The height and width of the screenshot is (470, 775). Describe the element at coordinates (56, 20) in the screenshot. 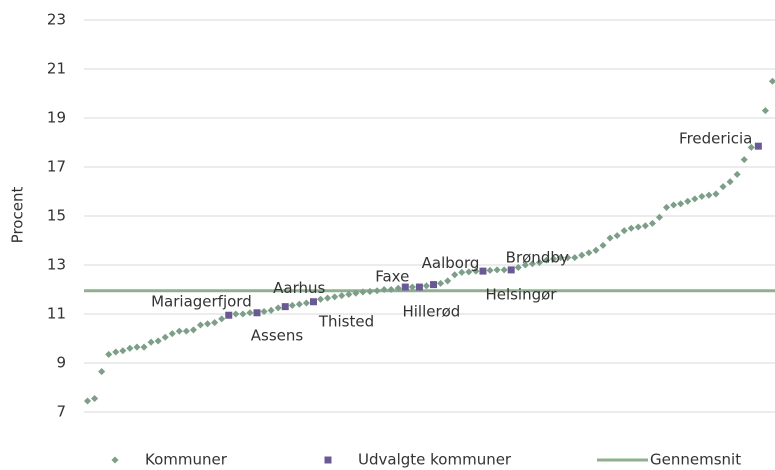

I see `y-tick-label: 23` at that location.